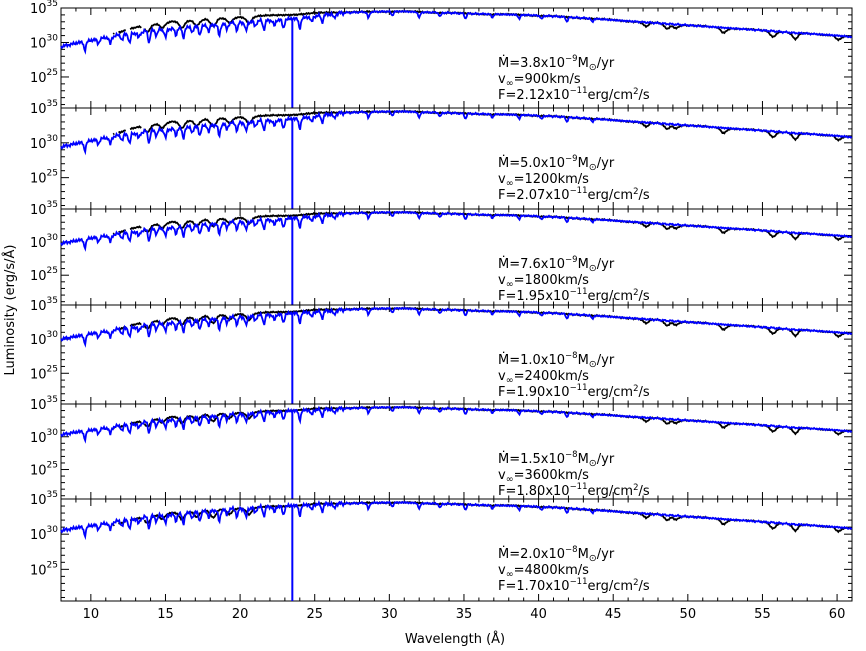 This screenshot has height=651, width=866. I want to click on x-axis-title: Wavelength (Å), so click(455, 639).